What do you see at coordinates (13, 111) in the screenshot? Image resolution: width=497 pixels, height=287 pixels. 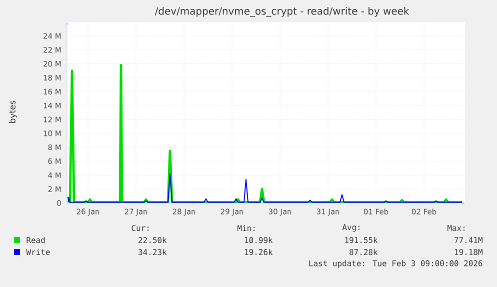 I see `y-axis-title: bytes` at bounding box center [13, 111].